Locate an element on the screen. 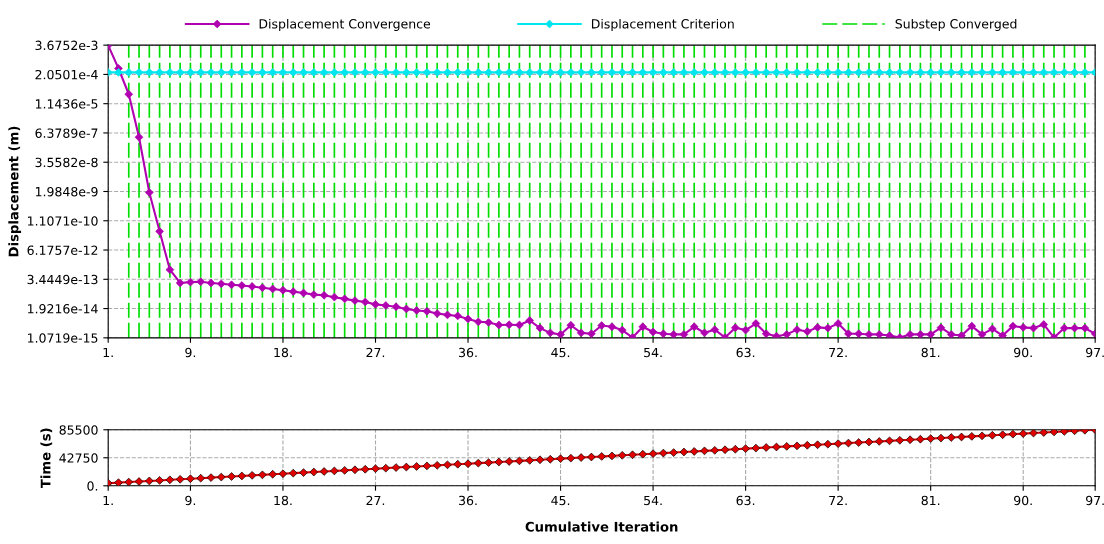 This screenshot has height=544, width=1104. y-tick-label: 1.0719e-15 is located at coordinates (63, 338).